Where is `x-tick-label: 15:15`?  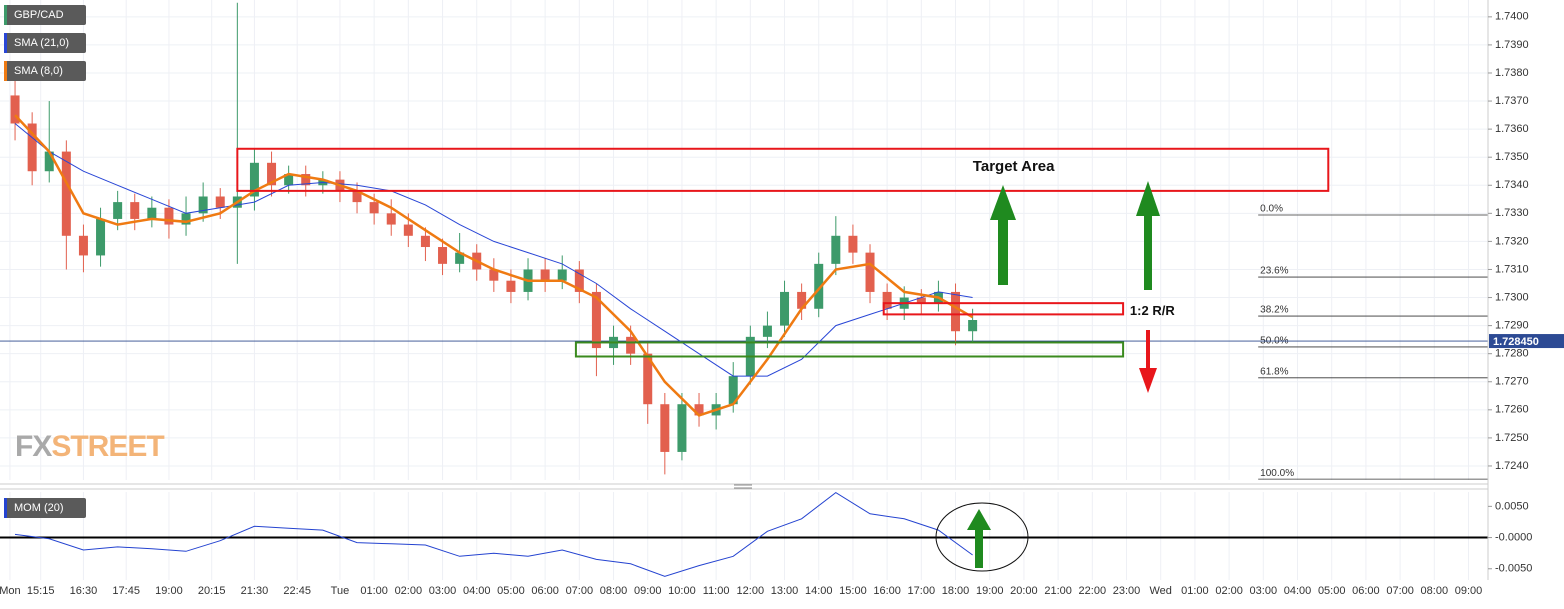
x-tick-label: 15:15 is located at coordinates (41, 591).